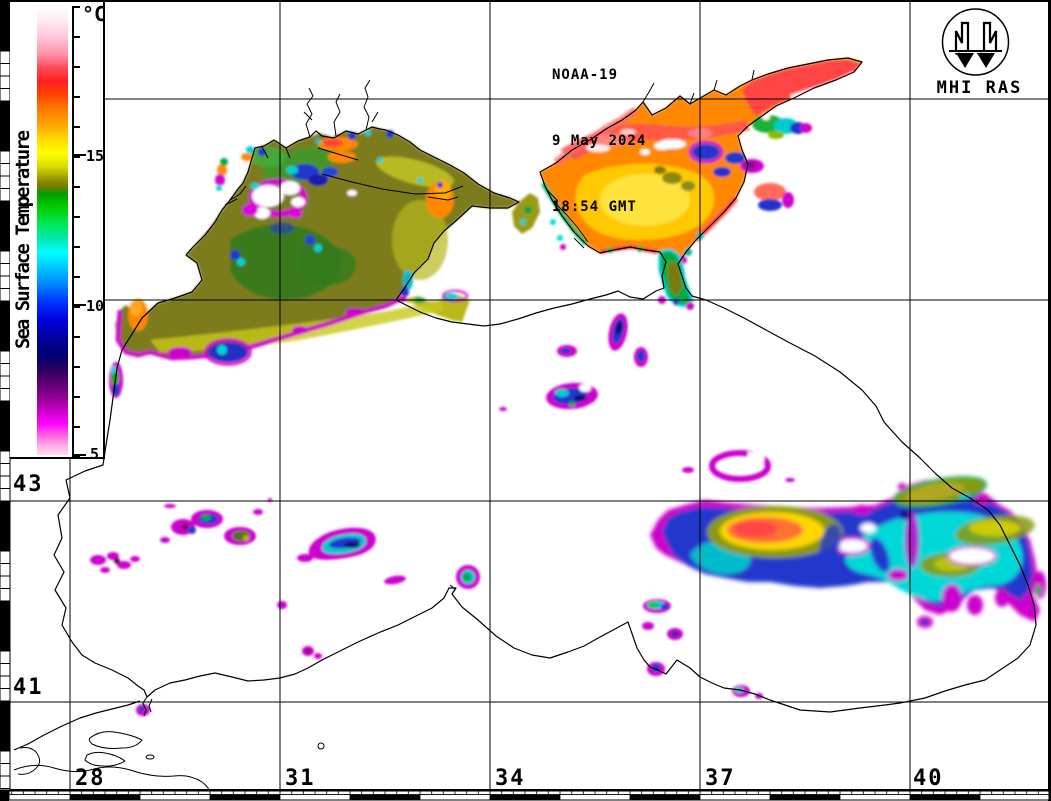  What do you see at coordinates (90, 778) in the screenshot?
I see `lon-label-28: 28` at bounding box center [90, 778].